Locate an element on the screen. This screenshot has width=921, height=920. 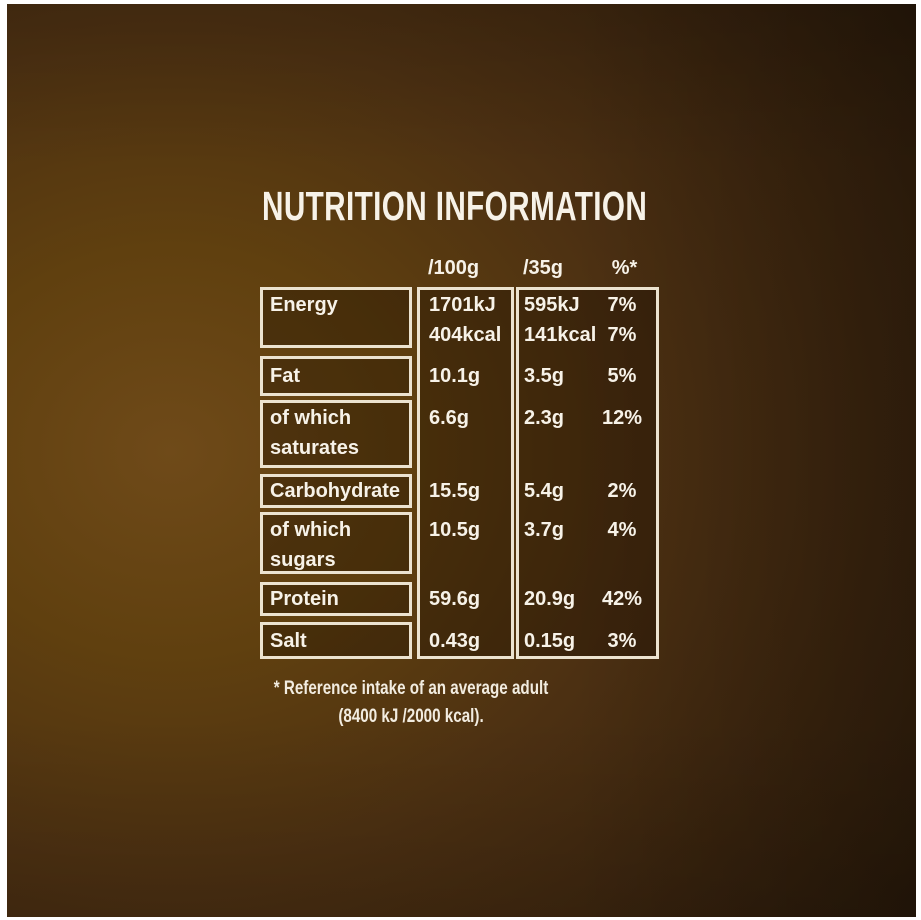
label-box-energy is located at coordinates (336, 317).